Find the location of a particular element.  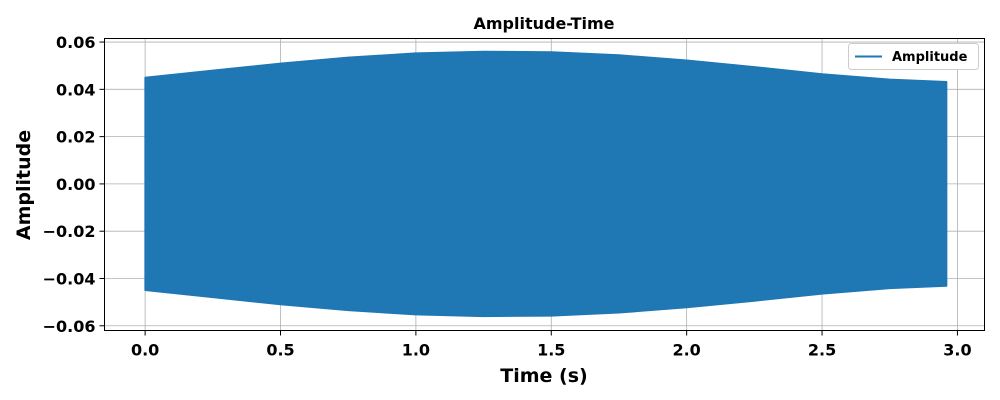

x-tick-label: 0.0 is located at coordinates (145, 350).